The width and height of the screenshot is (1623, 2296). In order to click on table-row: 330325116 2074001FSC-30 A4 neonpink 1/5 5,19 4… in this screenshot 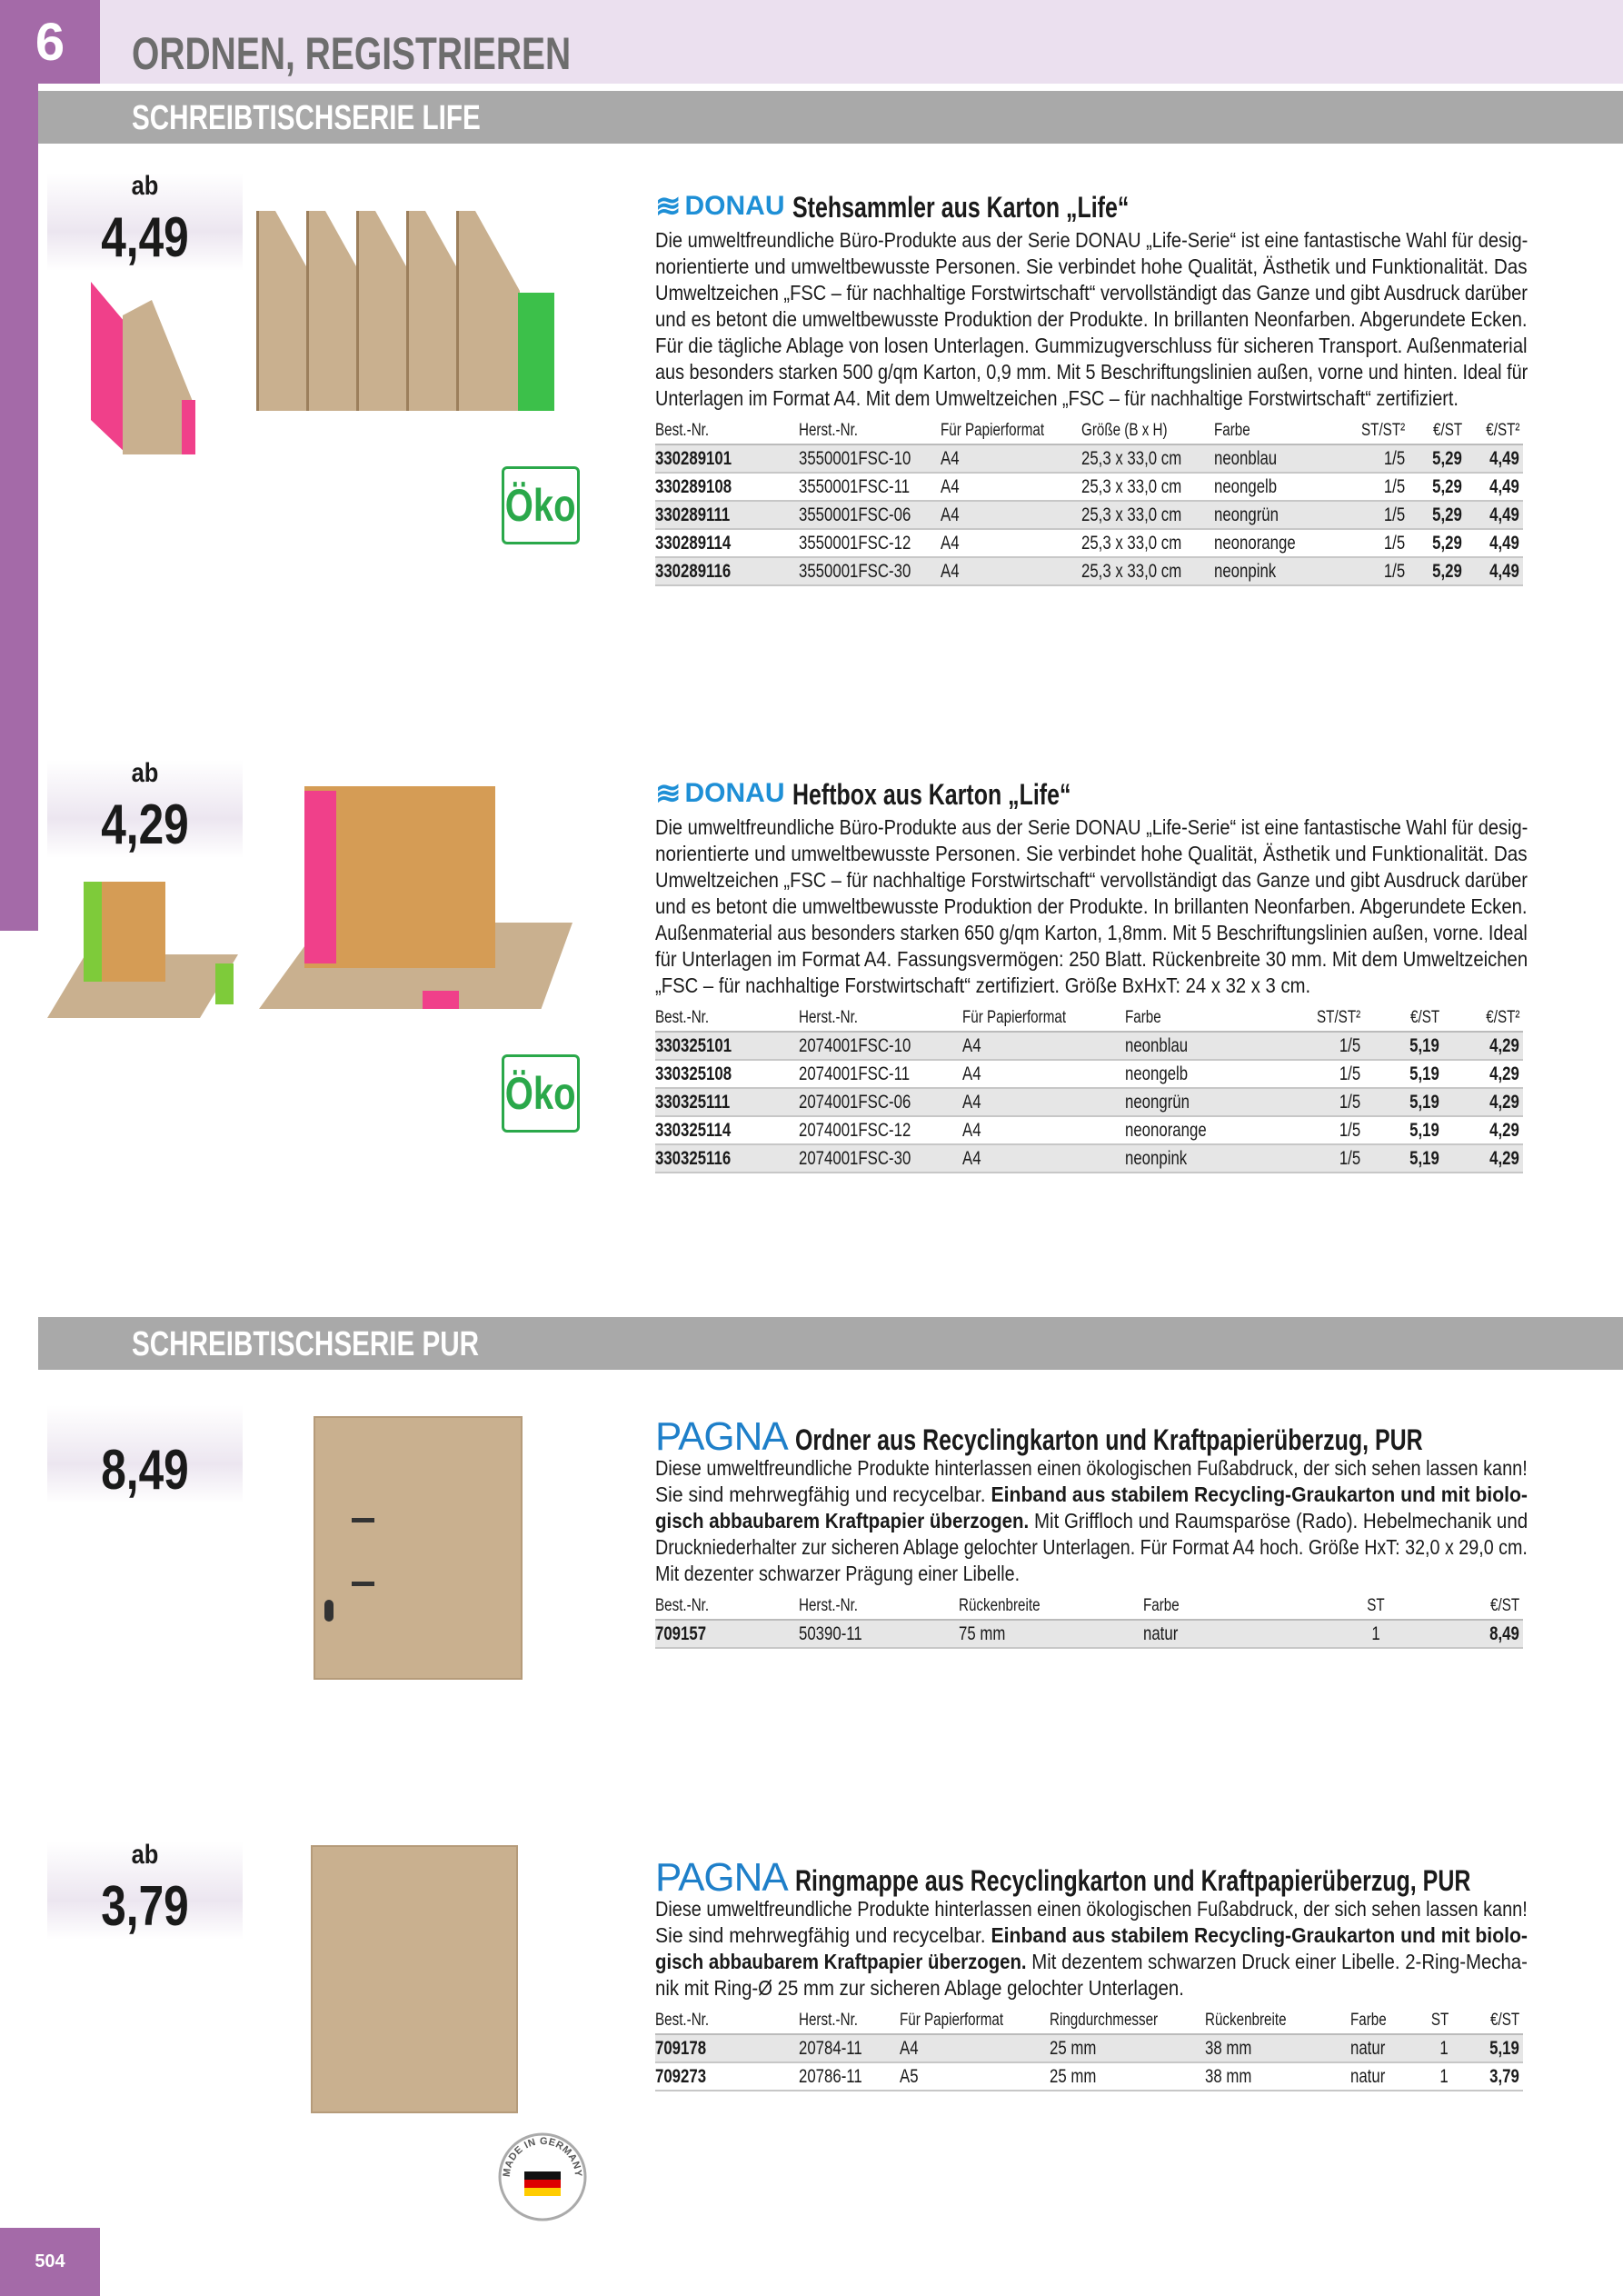, I will do `click(1089, 1159)`.